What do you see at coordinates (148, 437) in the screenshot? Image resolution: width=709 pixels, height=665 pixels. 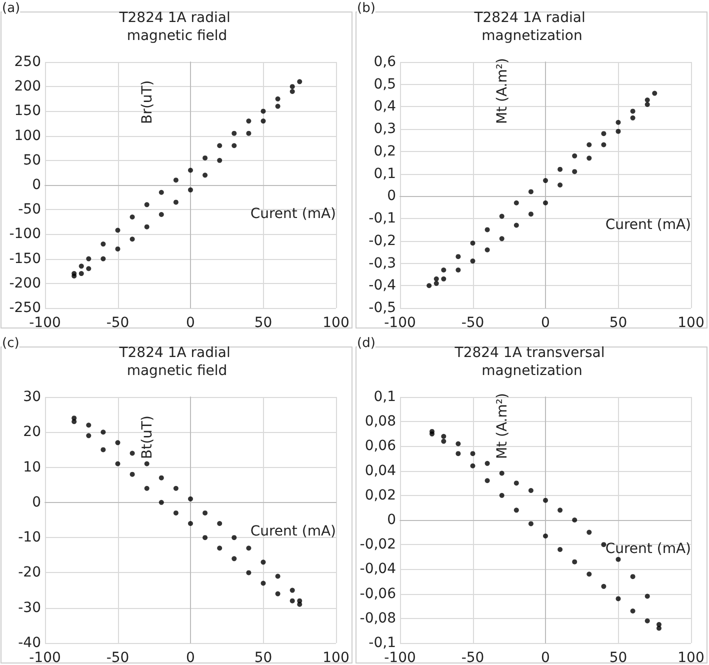 I see `y-axis-title: Bt(uT)` at bounding box center [148, 437].